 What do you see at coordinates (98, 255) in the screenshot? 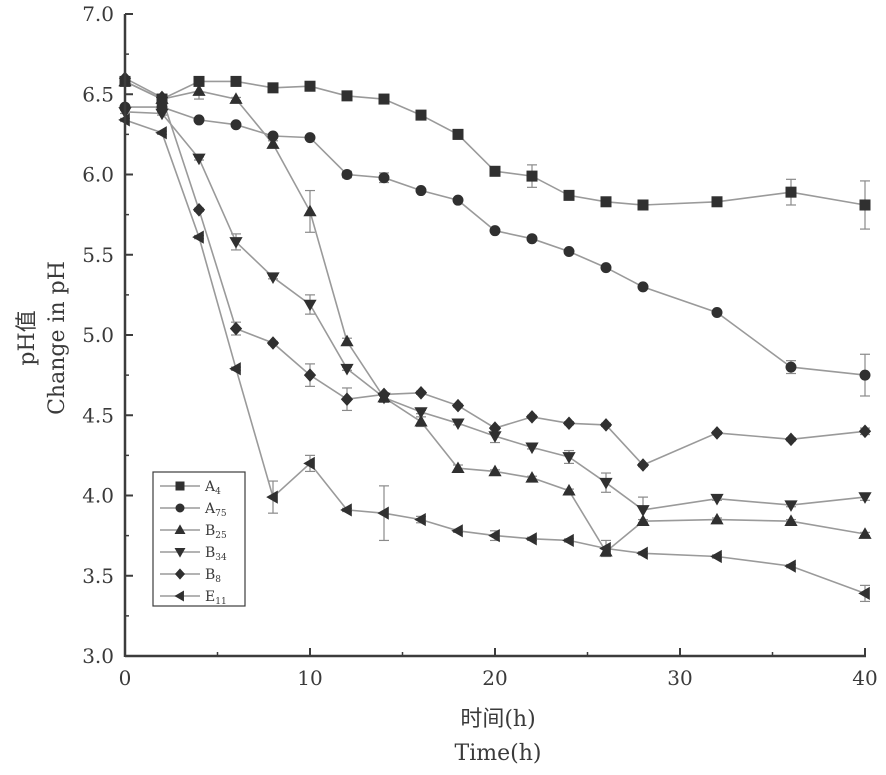
I see `y-tick-label: 5.5` at bounding box center [98, 255].